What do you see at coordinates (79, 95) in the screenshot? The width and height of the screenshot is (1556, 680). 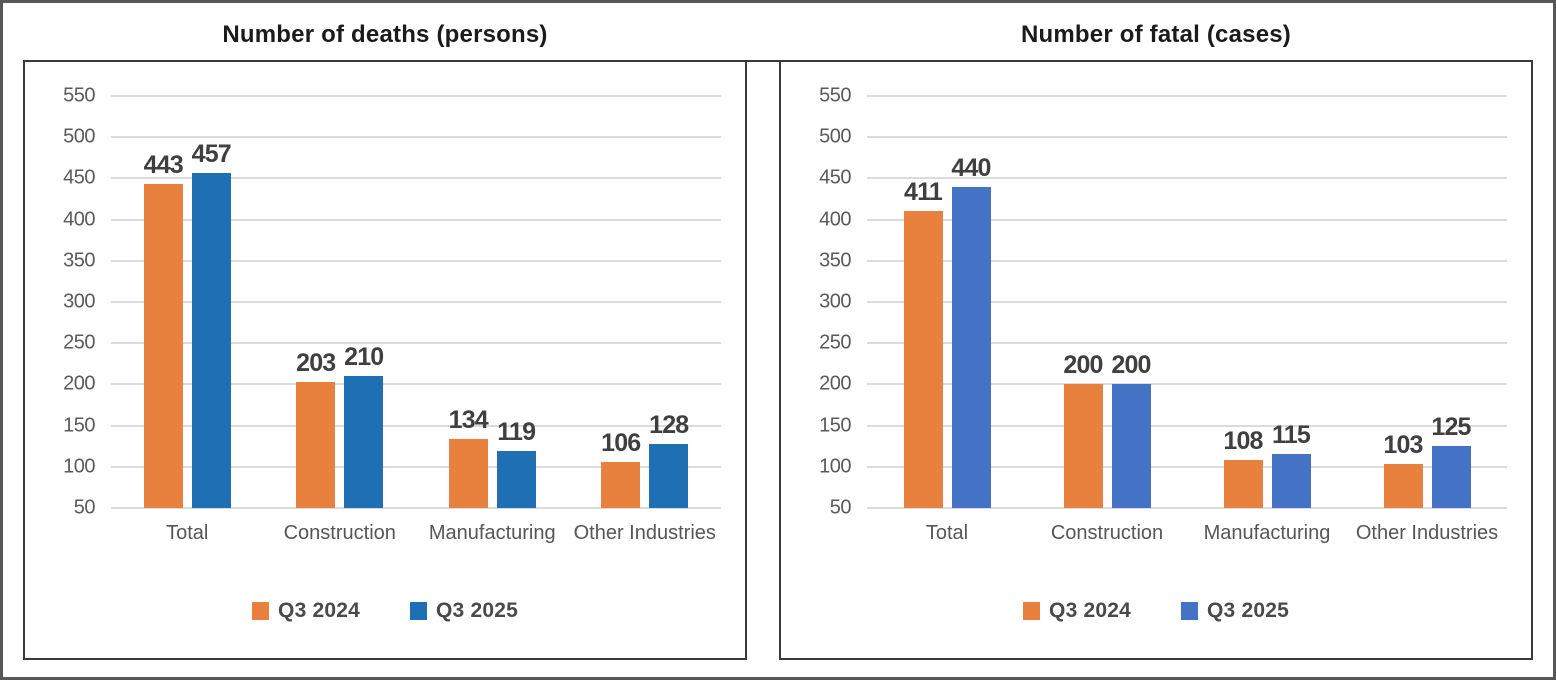 I see `y-axis-tick-label: 550` at bounding box center [79, 95].